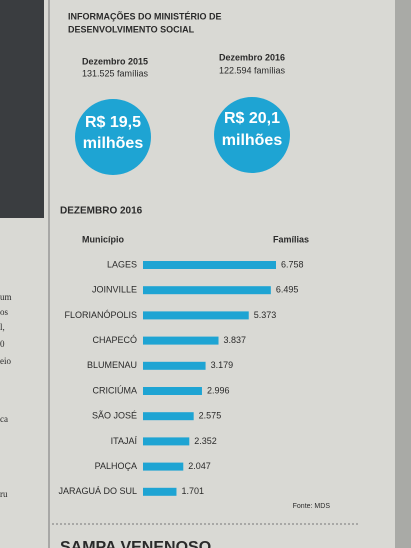 This screenshot has width=411, height=548. What do you see at coordinates (235, 340) in the screenshot?
I see `value-label: 3.837` at bounding box center [235, 340].